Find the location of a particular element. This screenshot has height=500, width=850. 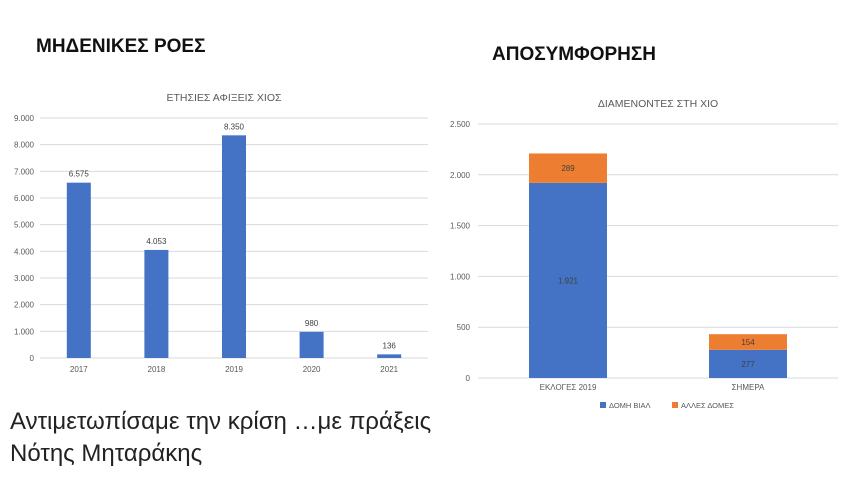

chart1-value-label: 8.350 is located at coordinates (234, 126).